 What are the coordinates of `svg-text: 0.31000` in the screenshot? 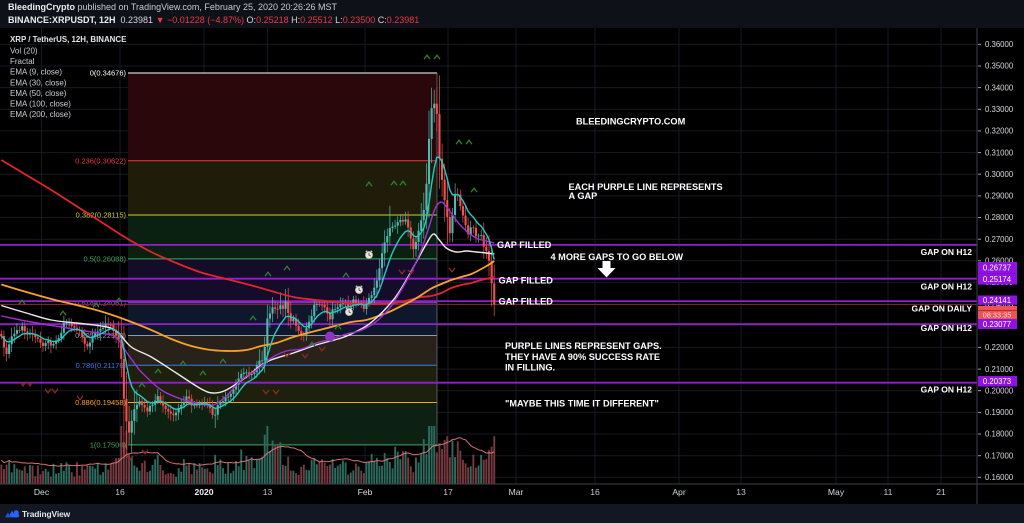 It's located at (999, 152).